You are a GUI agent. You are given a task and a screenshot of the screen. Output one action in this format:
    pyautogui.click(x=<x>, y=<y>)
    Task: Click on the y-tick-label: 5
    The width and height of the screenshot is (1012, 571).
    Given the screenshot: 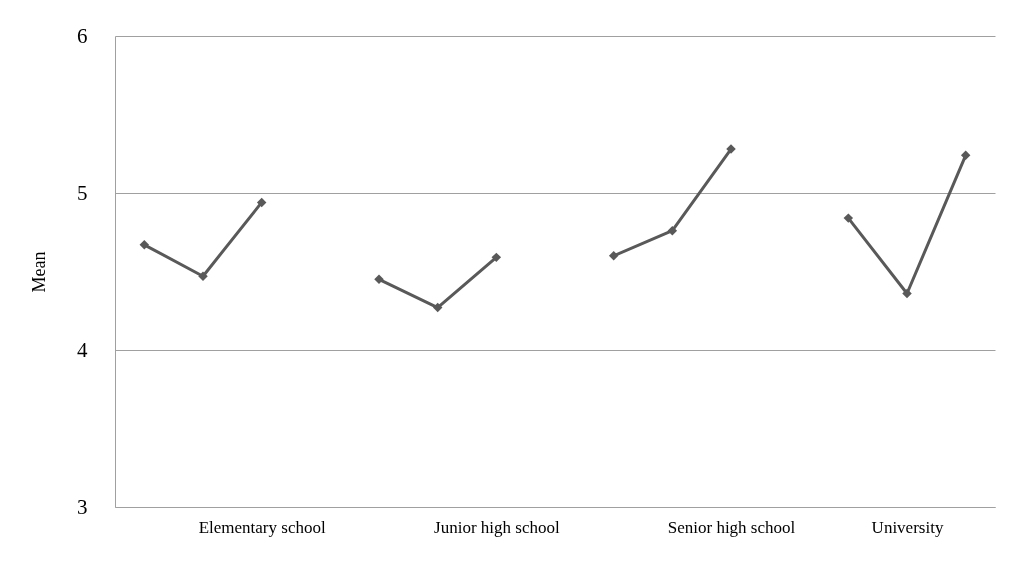 What is the action you would take?
    pyautogui.click(x=82, y=192)
    